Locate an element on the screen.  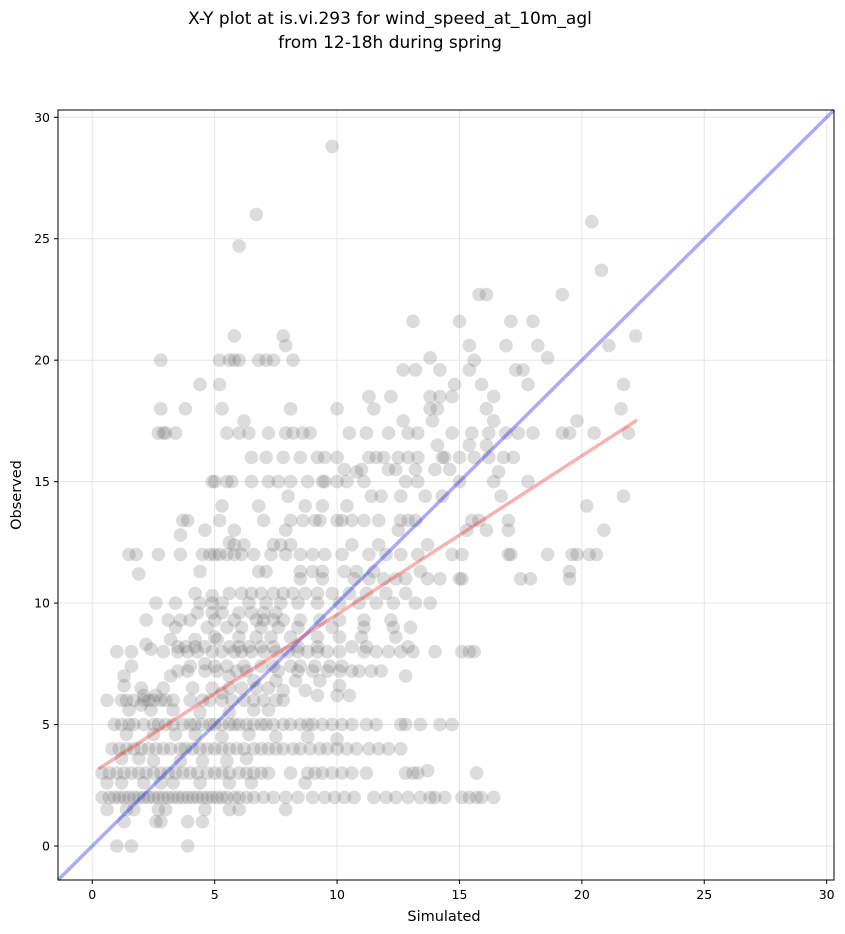
x-tick-label: 15 is located at coordinates (460, 894).